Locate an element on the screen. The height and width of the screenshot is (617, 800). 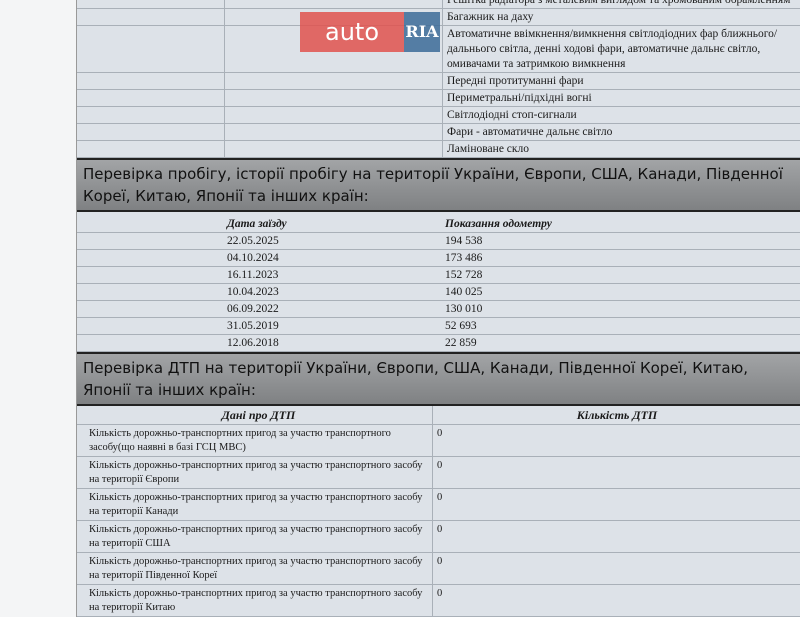
mileage-date: 31.05.2019 is located at coordinates (253, 326).